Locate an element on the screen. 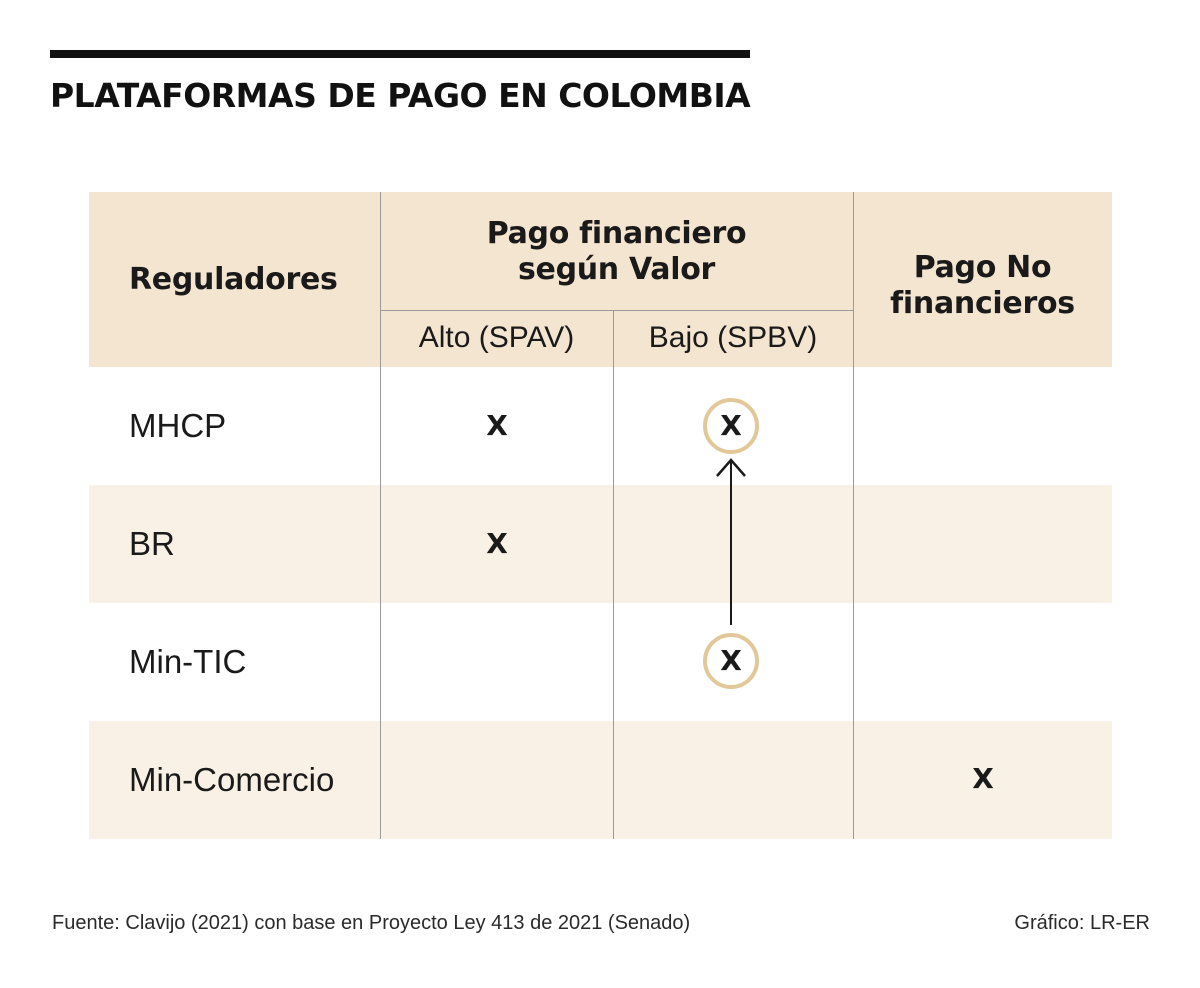  mark-mhcp-bajo-circled: X is located at coordinates (731, 426).